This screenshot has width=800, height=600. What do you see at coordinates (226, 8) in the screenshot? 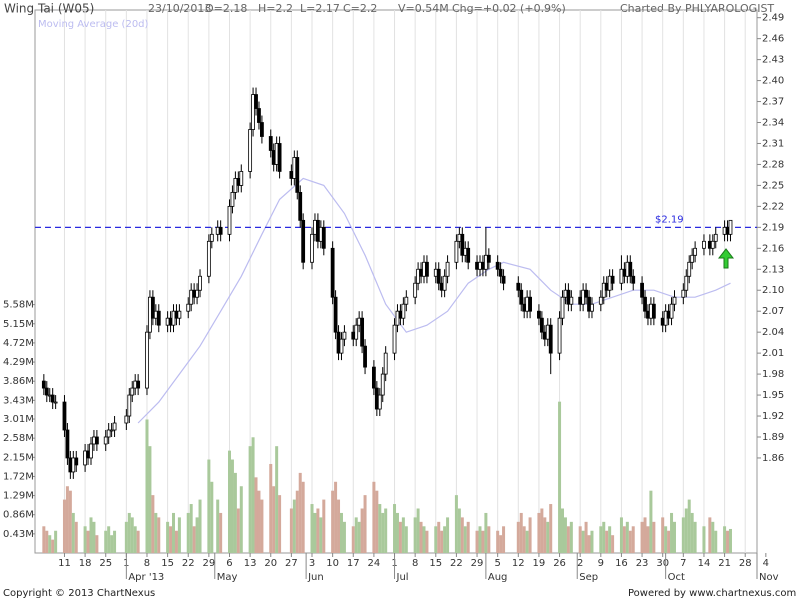
I see `quote-item: O=2.18` at bounding box center [226, 8].